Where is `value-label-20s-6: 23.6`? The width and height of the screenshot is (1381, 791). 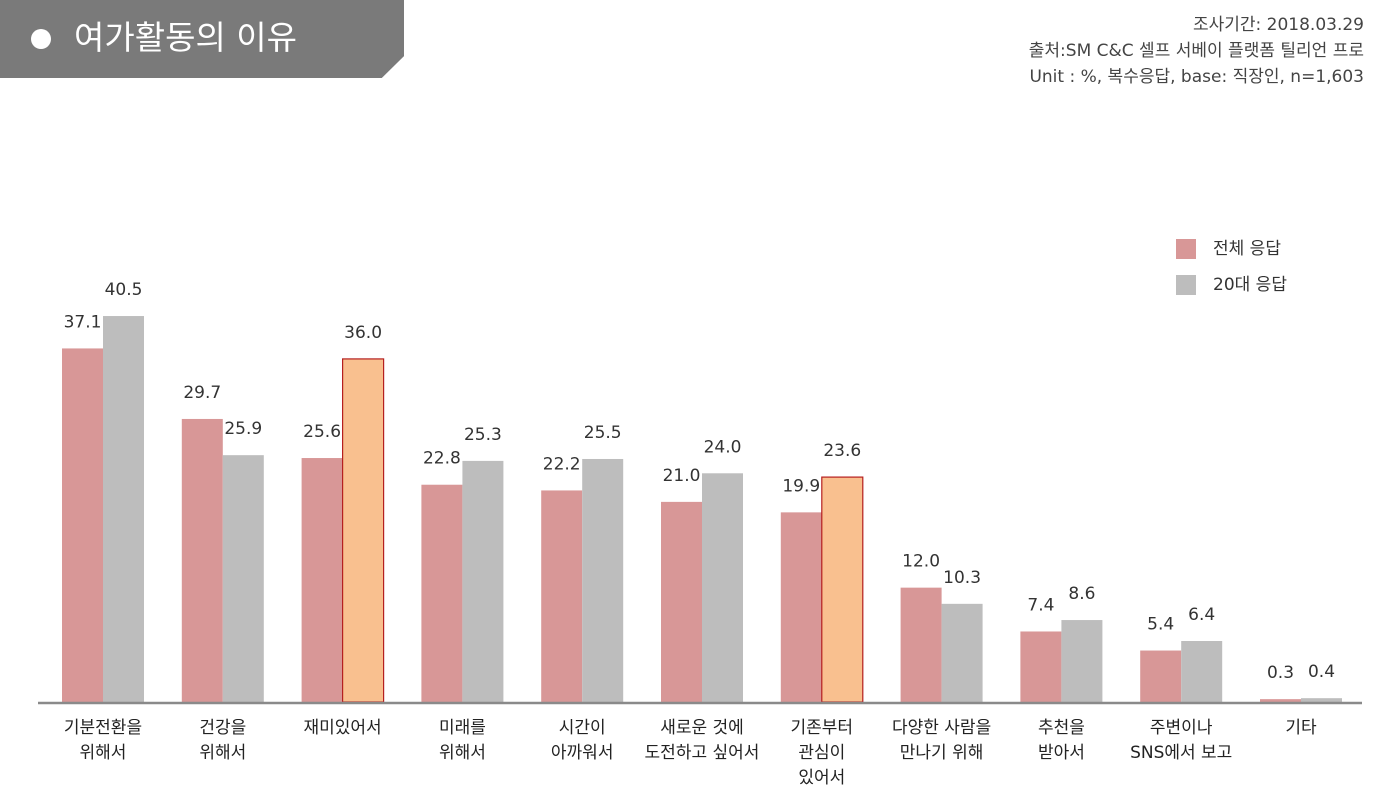
value-label-20s-6: 23.6 is located at coordinates (842, 451).